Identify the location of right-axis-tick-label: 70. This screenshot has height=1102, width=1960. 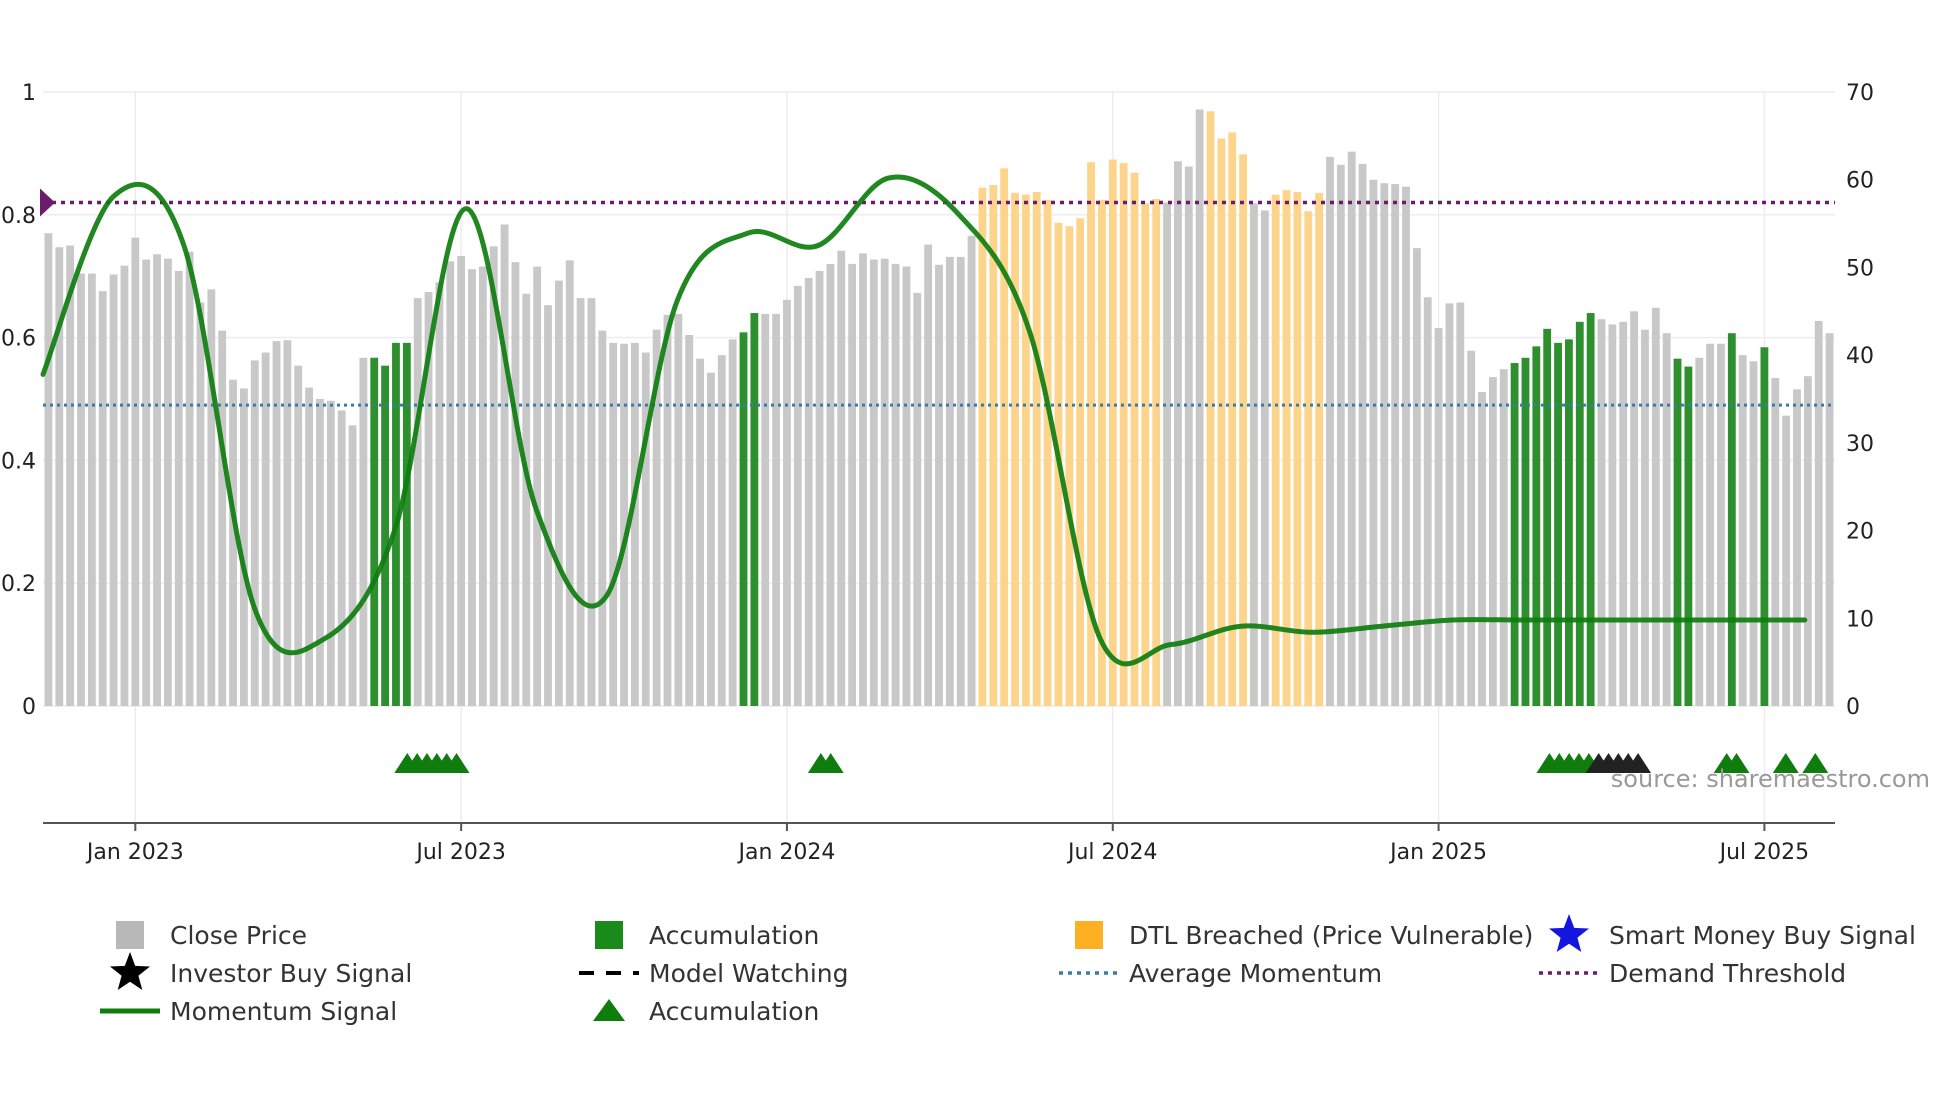
(1860, 93).